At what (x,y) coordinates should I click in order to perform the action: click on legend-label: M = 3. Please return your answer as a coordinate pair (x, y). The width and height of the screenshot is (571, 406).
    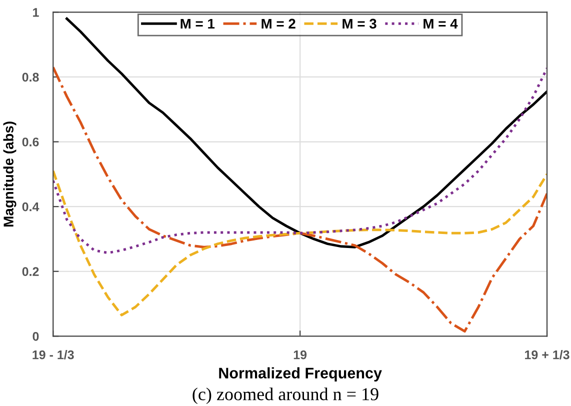
    Looking at the image, I should click on (359, 23).